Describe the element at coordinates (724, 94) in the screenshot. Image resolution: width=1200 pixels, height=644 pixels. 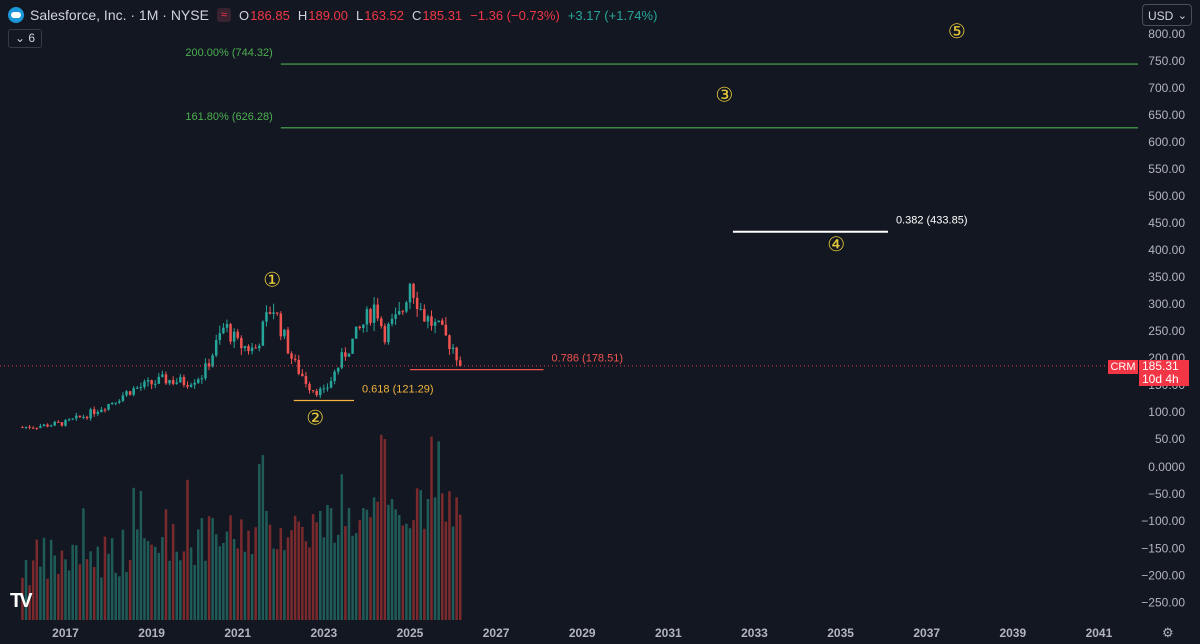
I see `wave-label: ③` at that location.